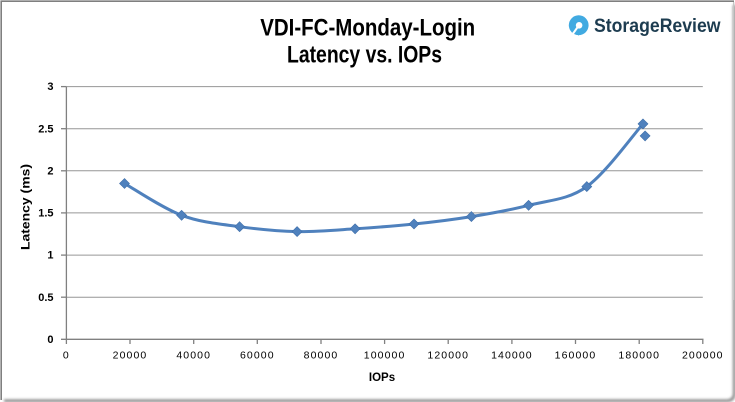 Image resolution: width=735 pixels, height=402 pixels. I want to click on svg-text: 180000, so click(639, 356).